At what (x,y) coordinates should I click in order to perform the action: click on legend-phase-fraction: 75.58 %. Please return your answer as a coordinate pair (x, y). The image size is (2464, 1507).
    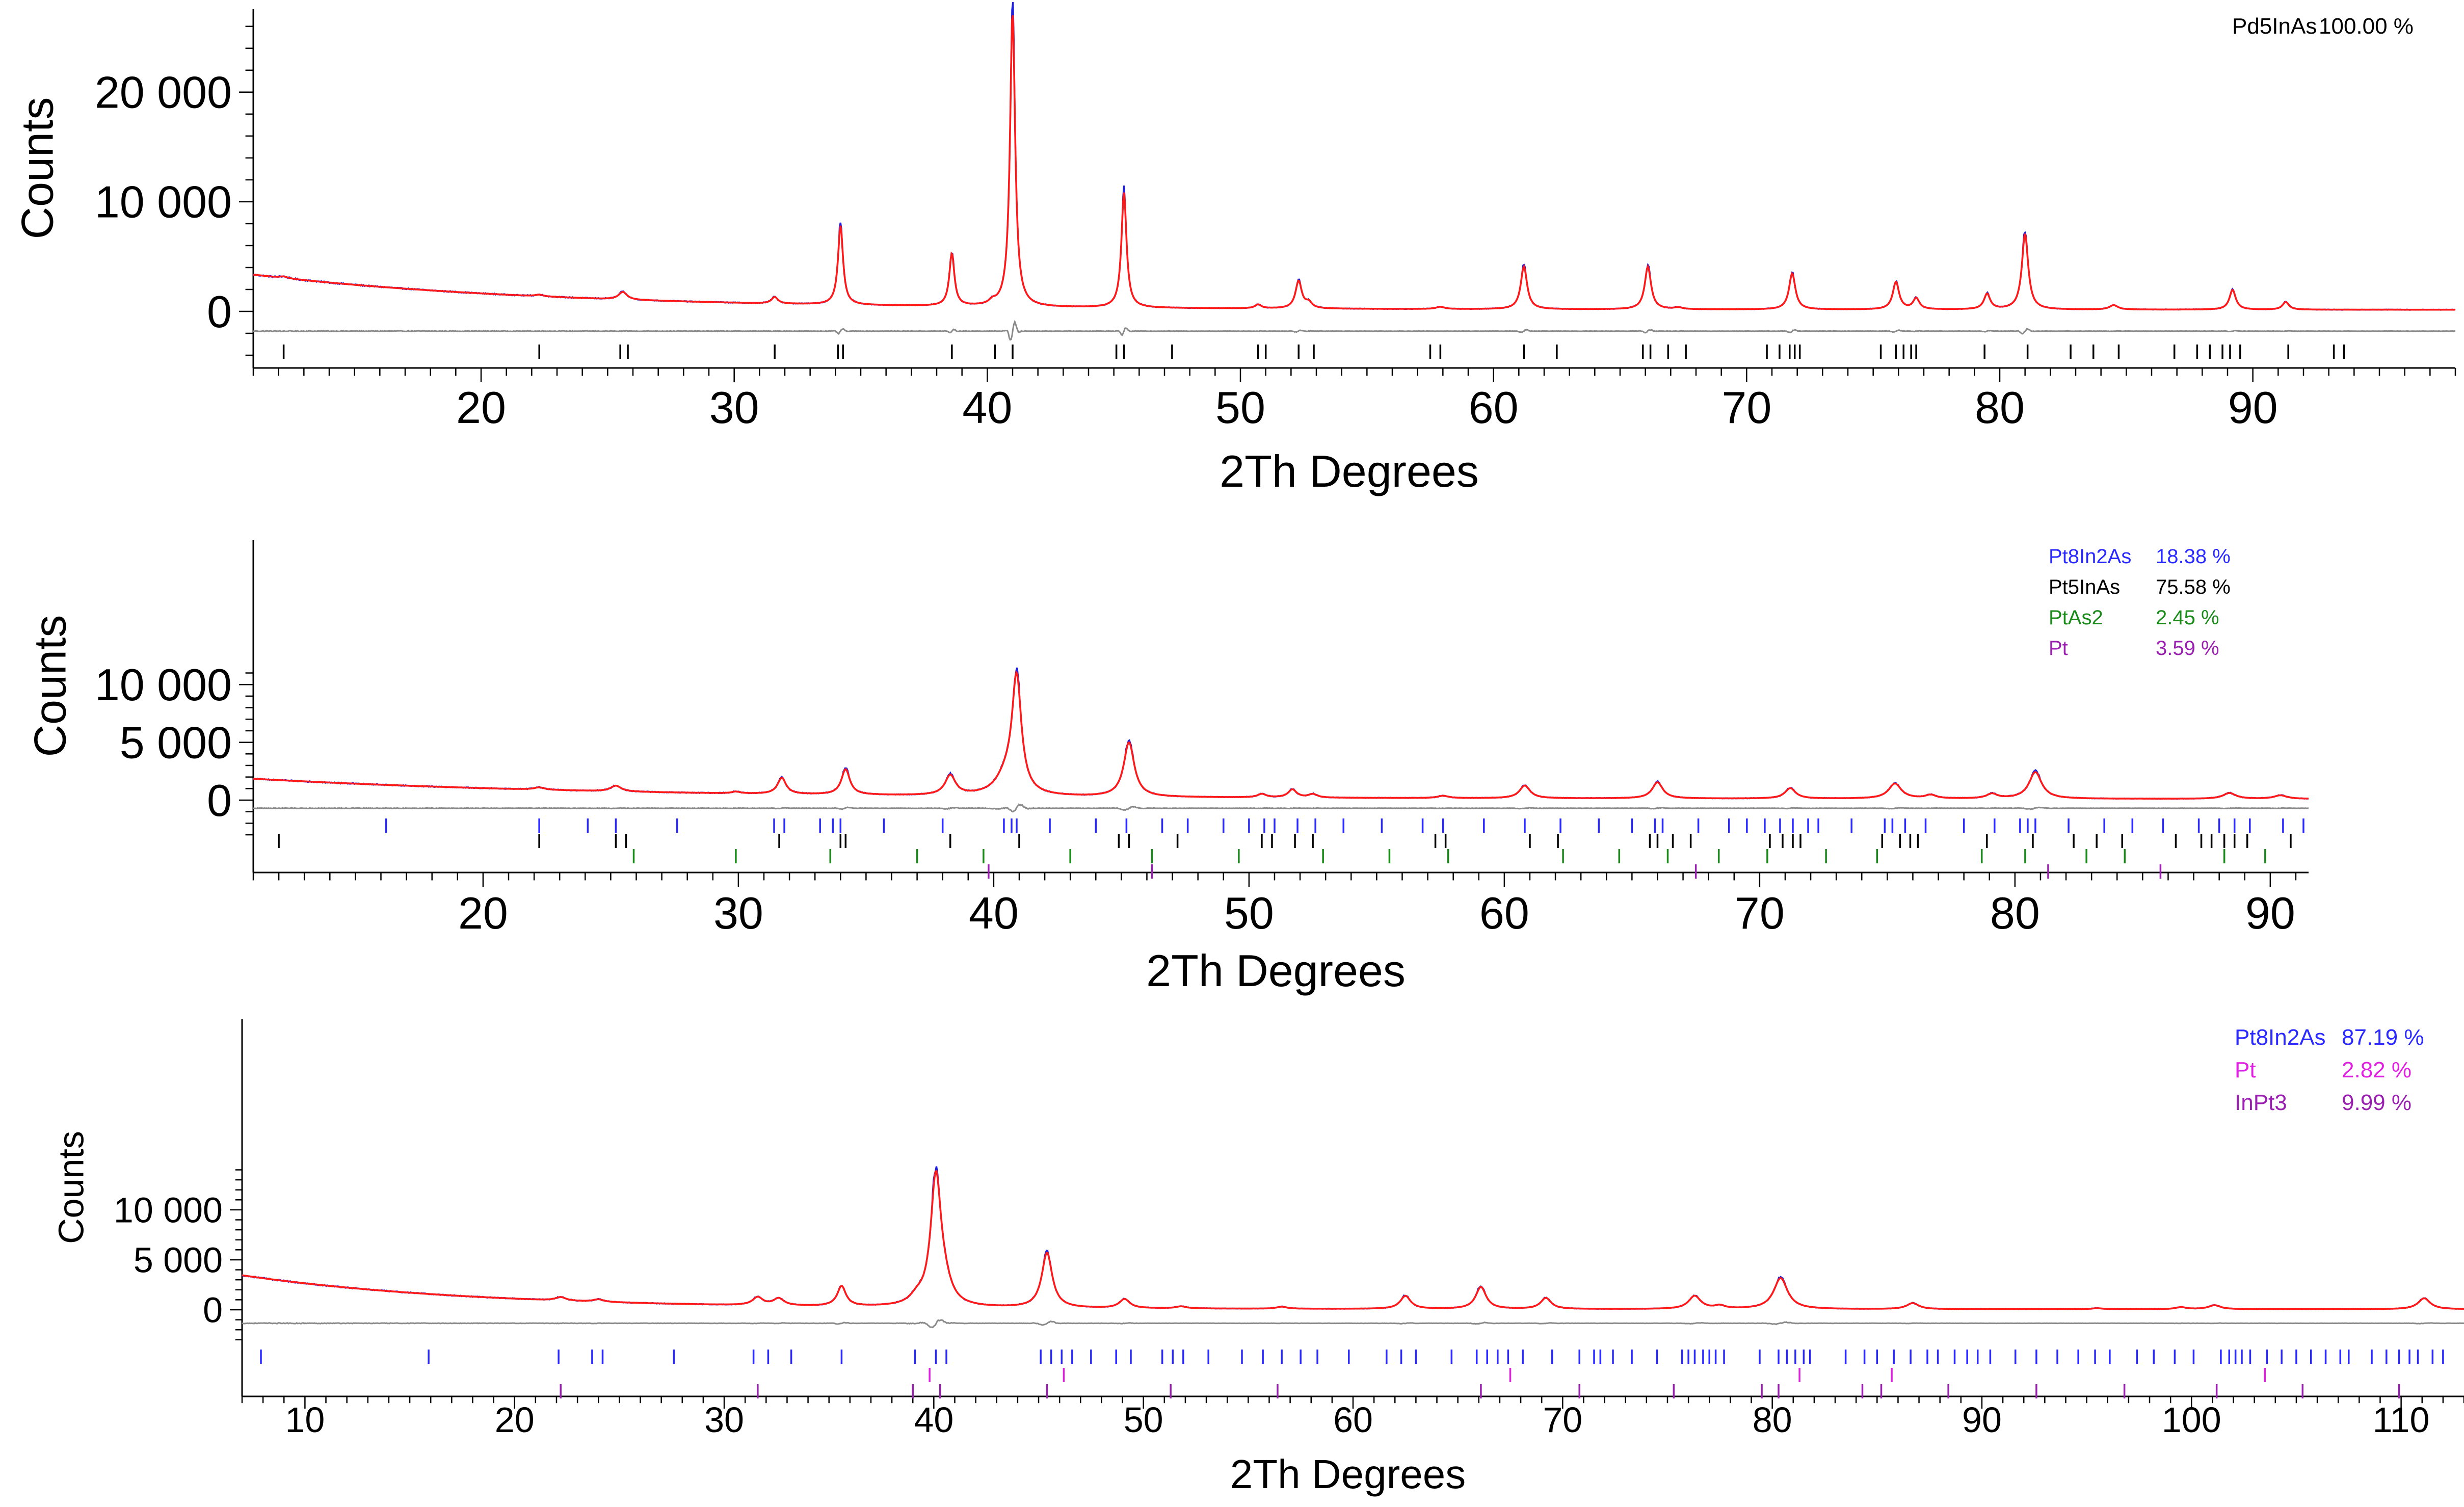
    Looking at the image, I should click on (2193, 587).